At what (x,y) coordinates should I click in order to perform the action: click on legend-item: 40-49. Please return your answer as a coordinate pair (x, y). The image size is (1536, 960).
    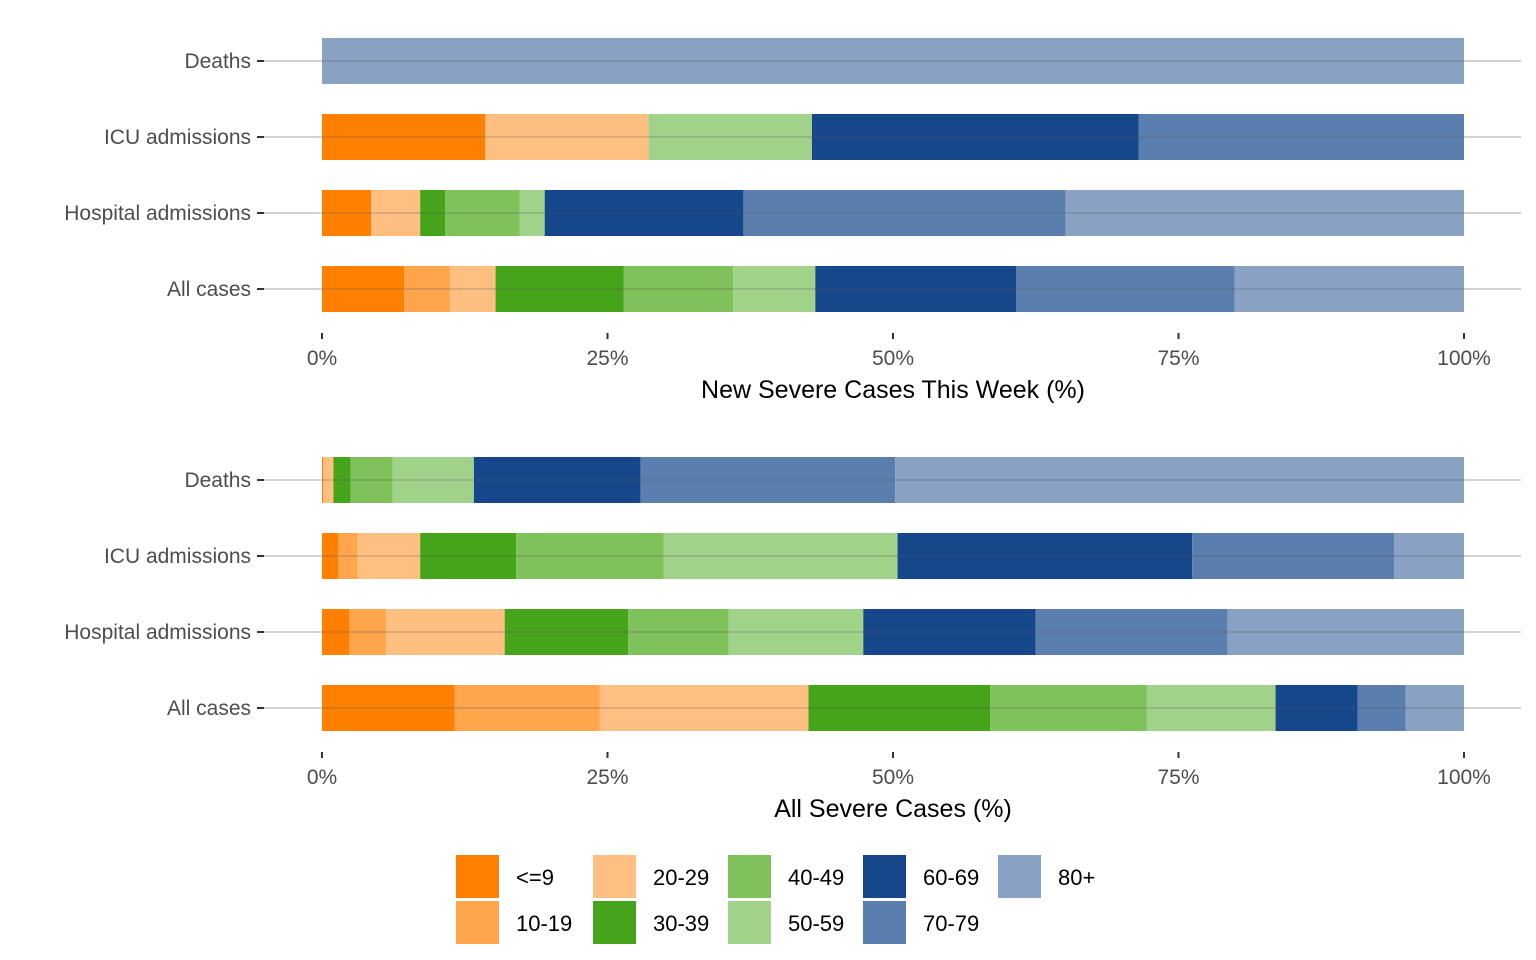
    Looking at the image, I should click on (786, 876).